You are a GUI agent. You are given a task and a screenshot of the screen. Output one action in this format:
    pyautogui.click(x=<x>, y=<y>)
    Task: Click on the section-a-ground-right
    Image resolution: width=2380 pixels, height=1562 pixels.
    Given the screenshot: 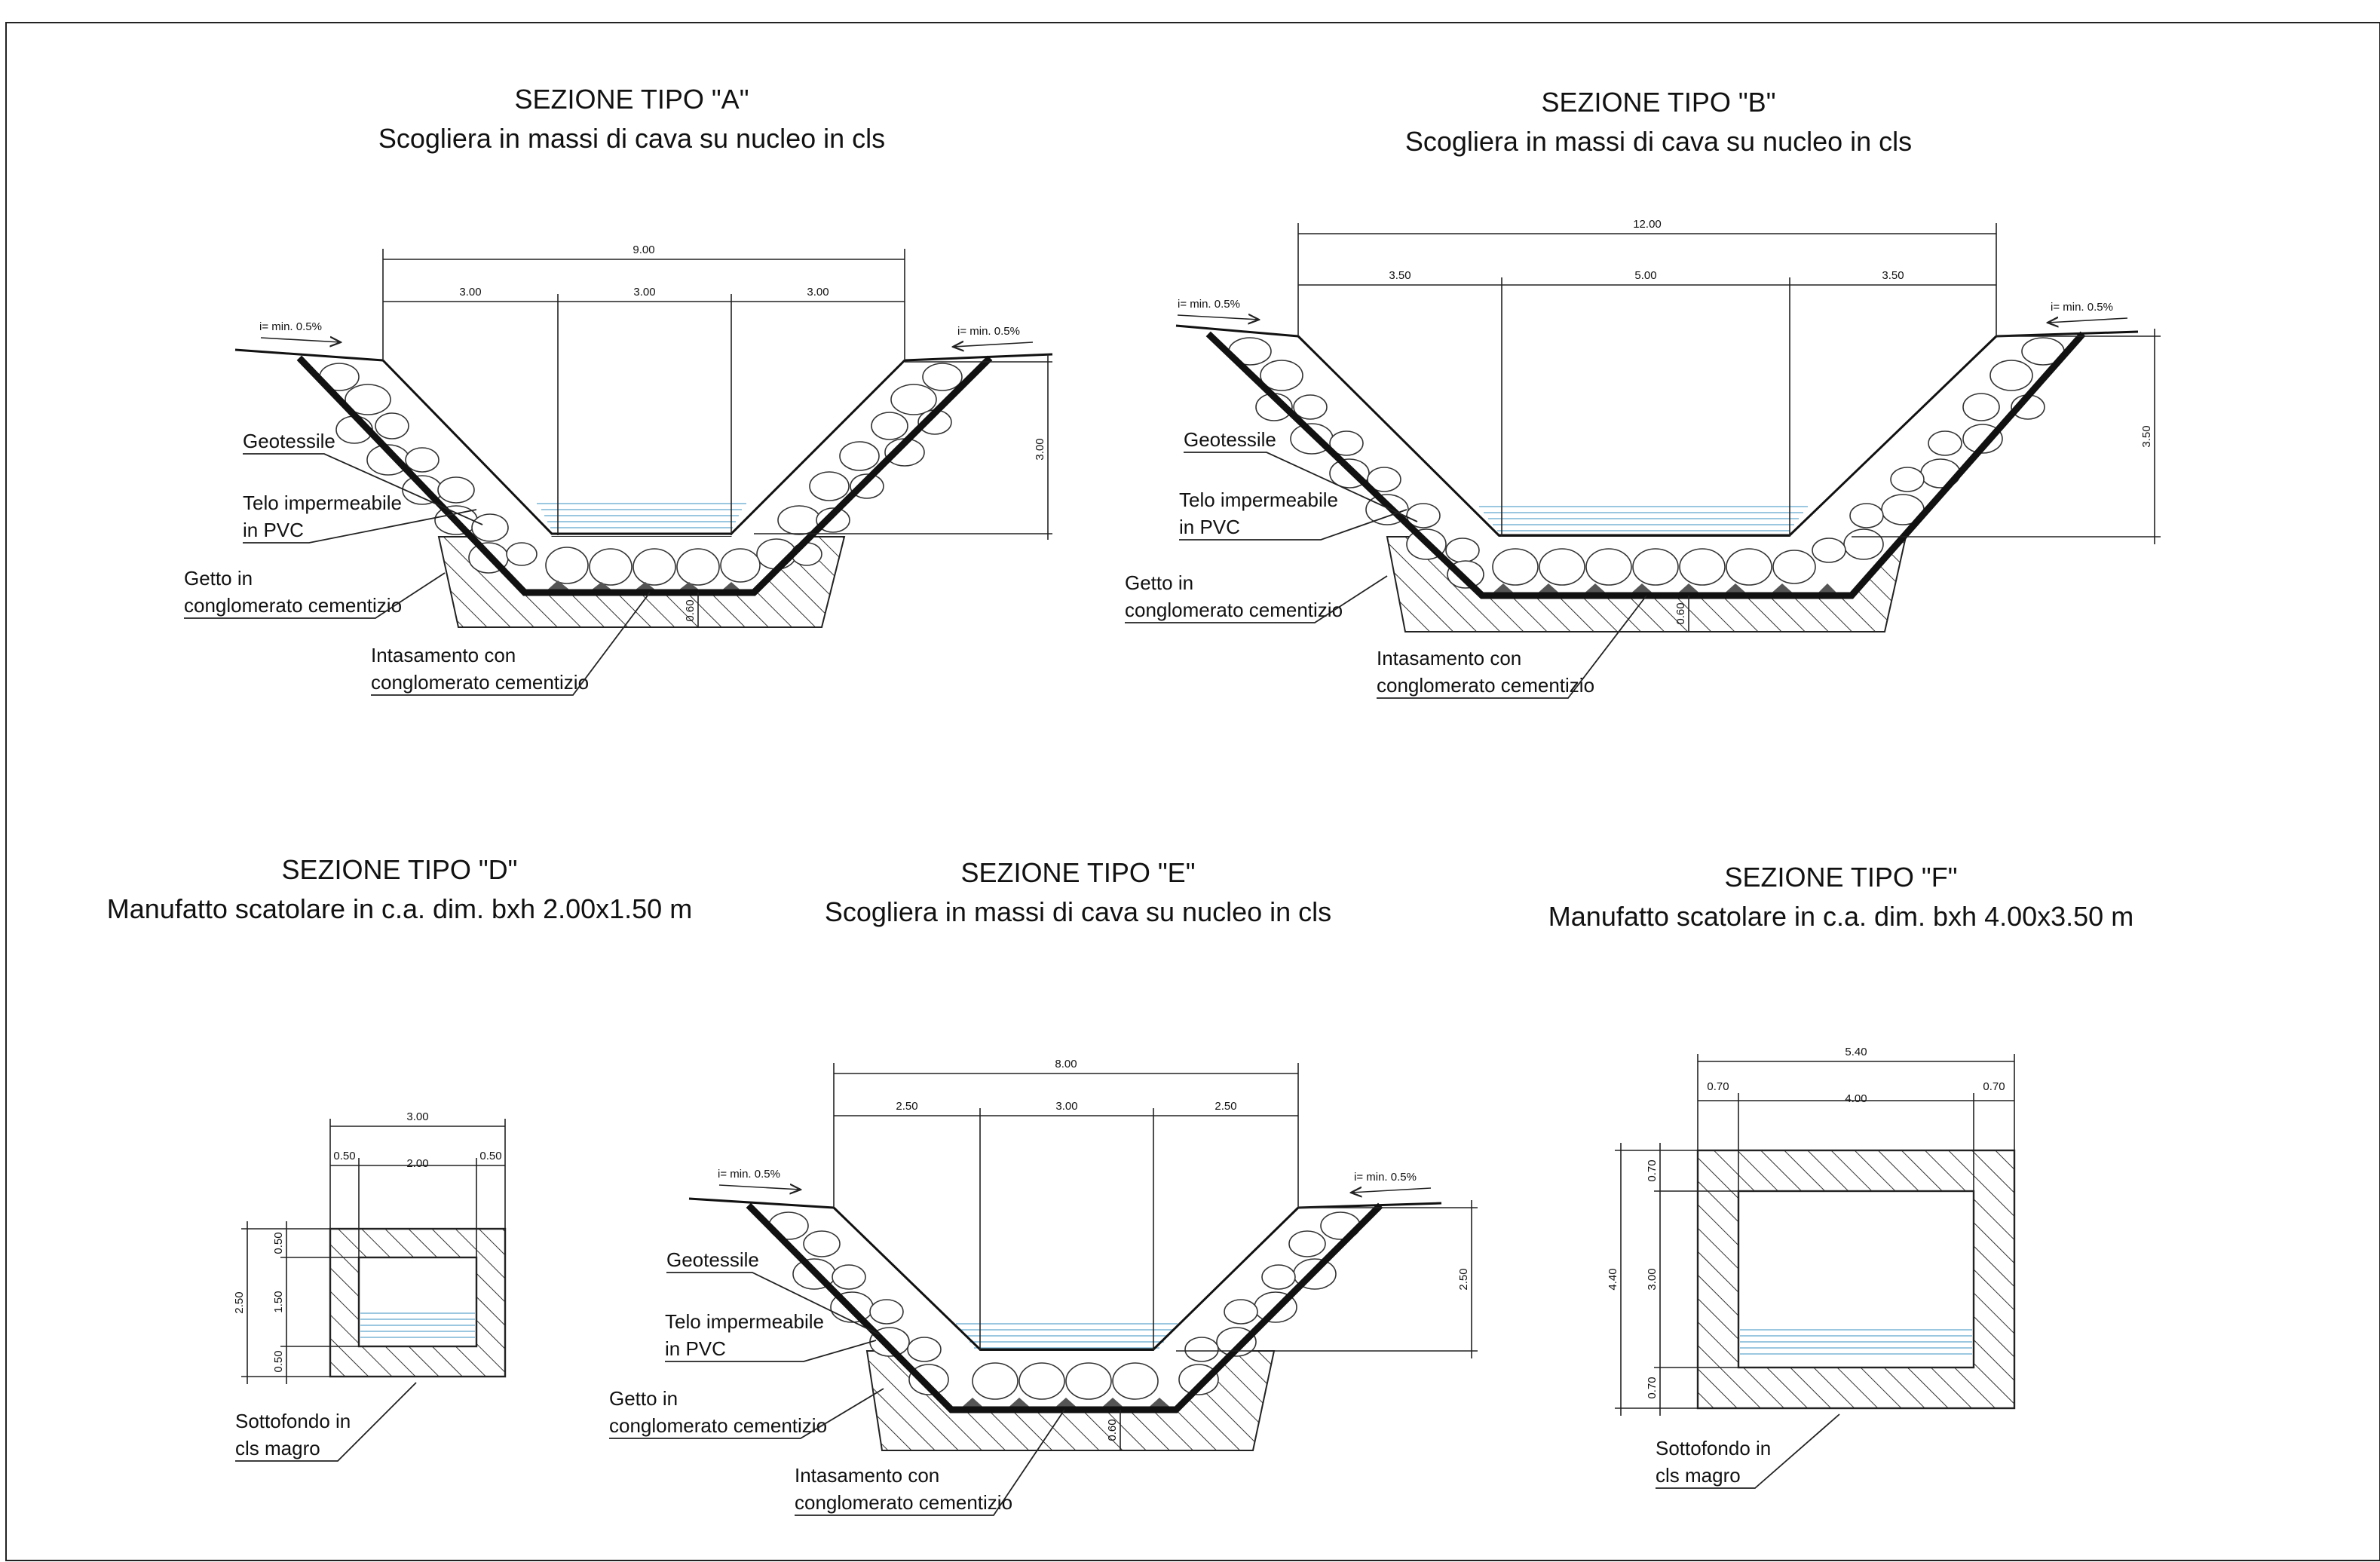 What is the action you would take?
    pyautogui.click(x=978, y=357)
    